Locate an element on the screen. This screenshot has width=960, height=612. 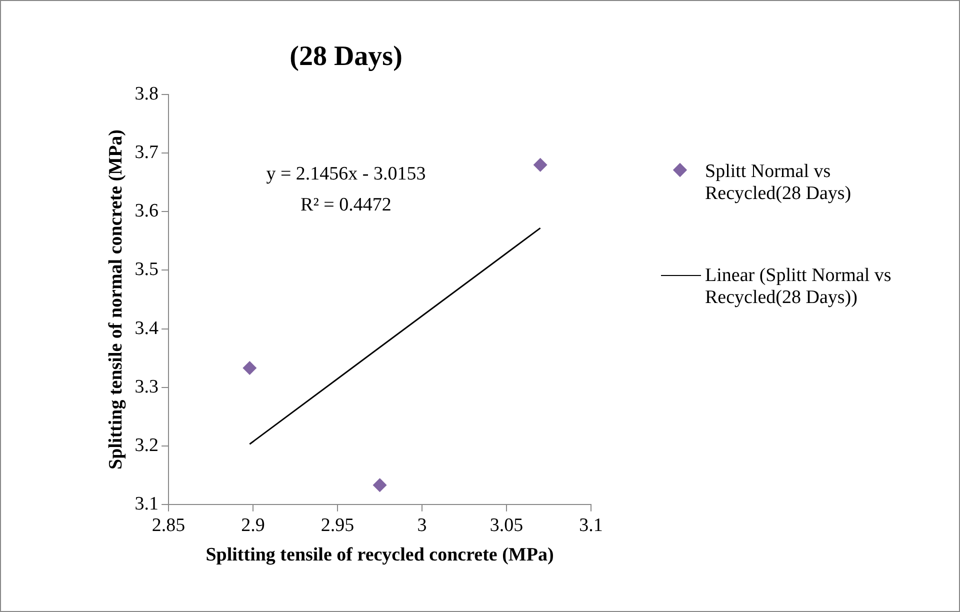
x-tick-label: 2.9 is located at coordinates (253, 525).